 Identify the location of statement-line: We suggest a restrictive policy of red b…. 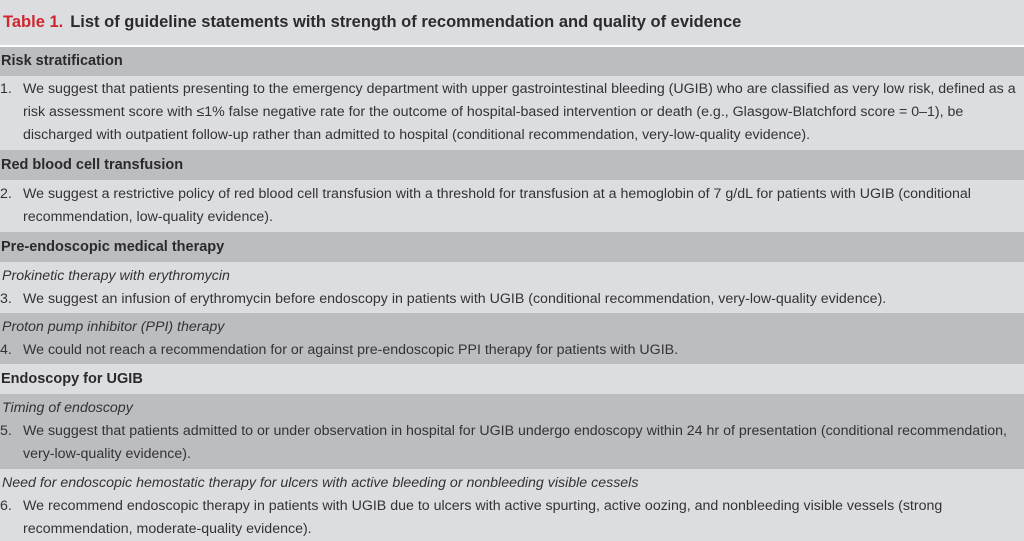
(497, 194).